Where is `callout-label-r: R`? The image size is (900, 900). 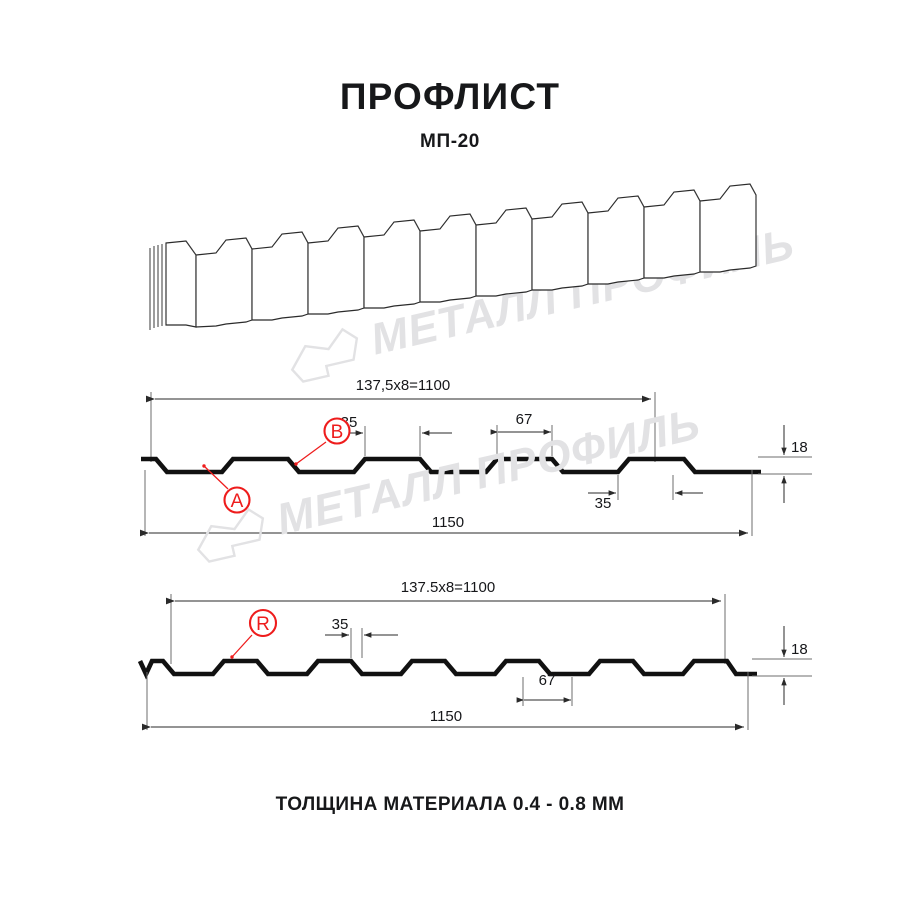
callout-label-r: R is located at coordinates (263, 624).